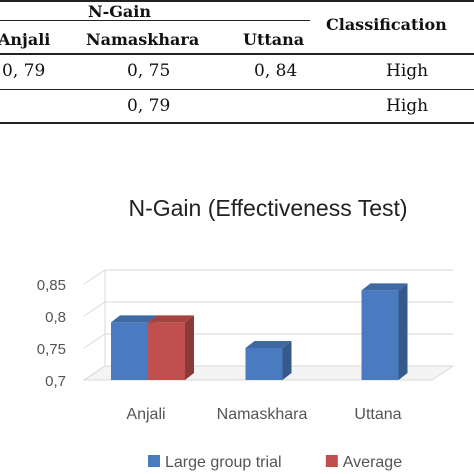  What do you see at coordinates (377, 414) in the screenshot?
I see `x-tick-label: Uttana` at bounding box center [377, 414].